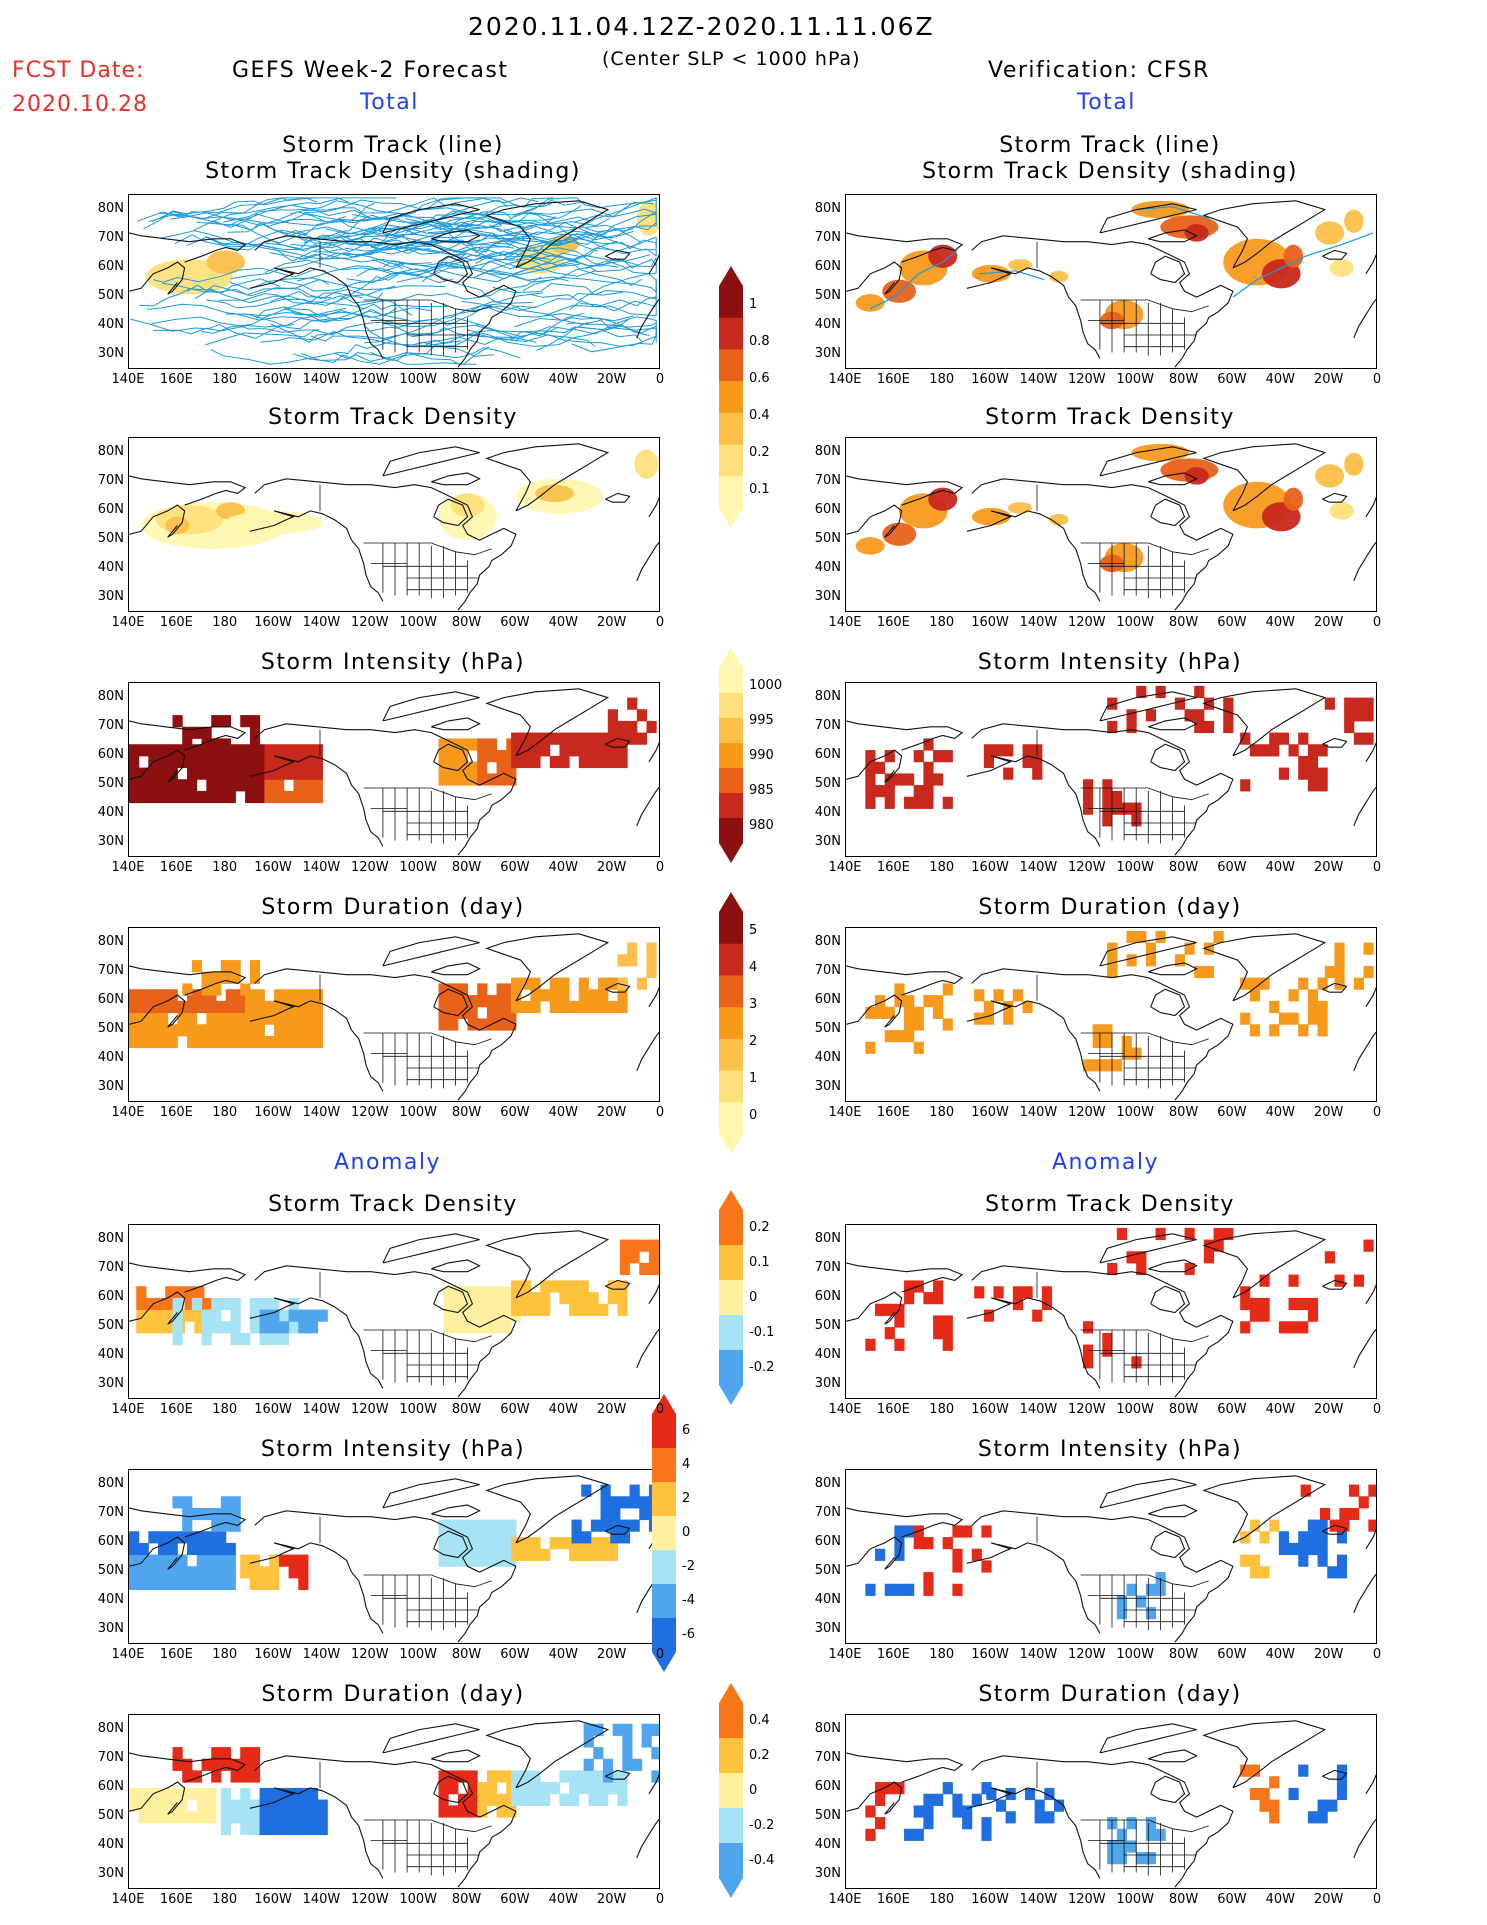 Image resolution: width=1487 pixels, height=1925 pixels. What do you see at coordinates (762, 1825) in the screenshot?
I see `duration-anom-colorbar-tick: -0.2` at bounding box center [762, 1825].